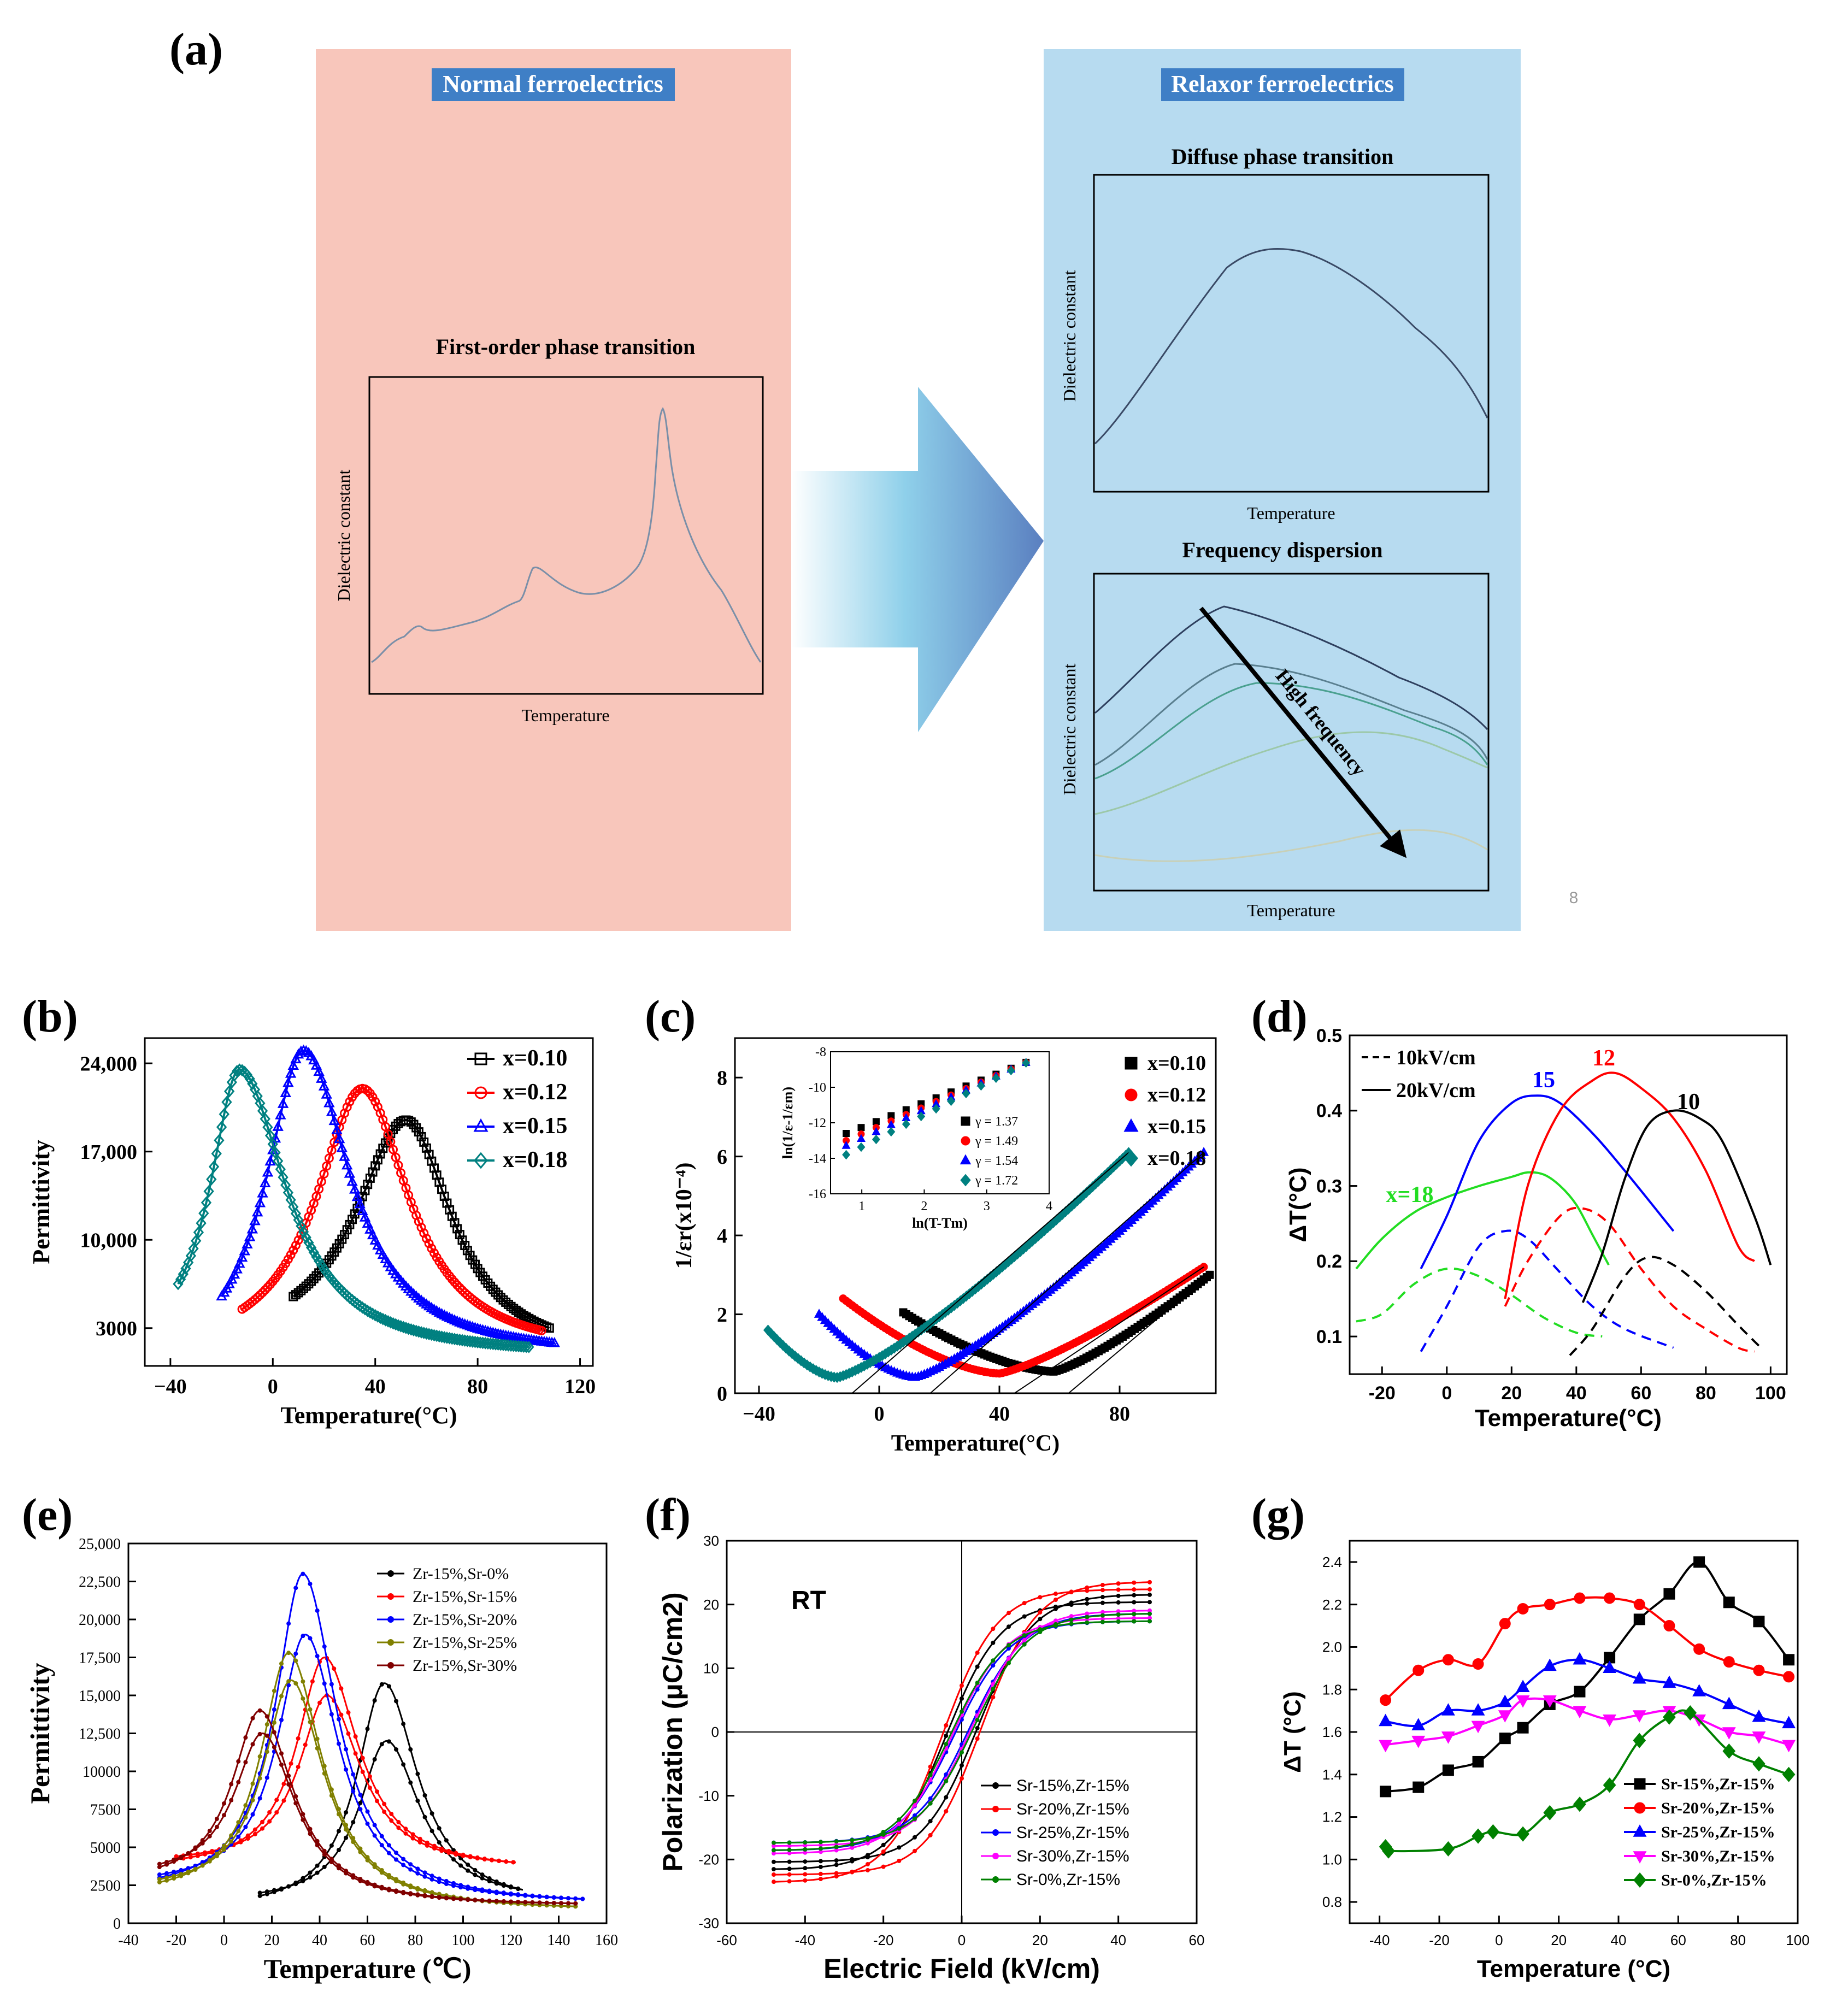 The width and height of the screenshot is (1848, 2009). What do you see at coordinates (170, 1386) in the screenshot?
I see `x-tick-label: −40` at bounding box center [170, 1386].